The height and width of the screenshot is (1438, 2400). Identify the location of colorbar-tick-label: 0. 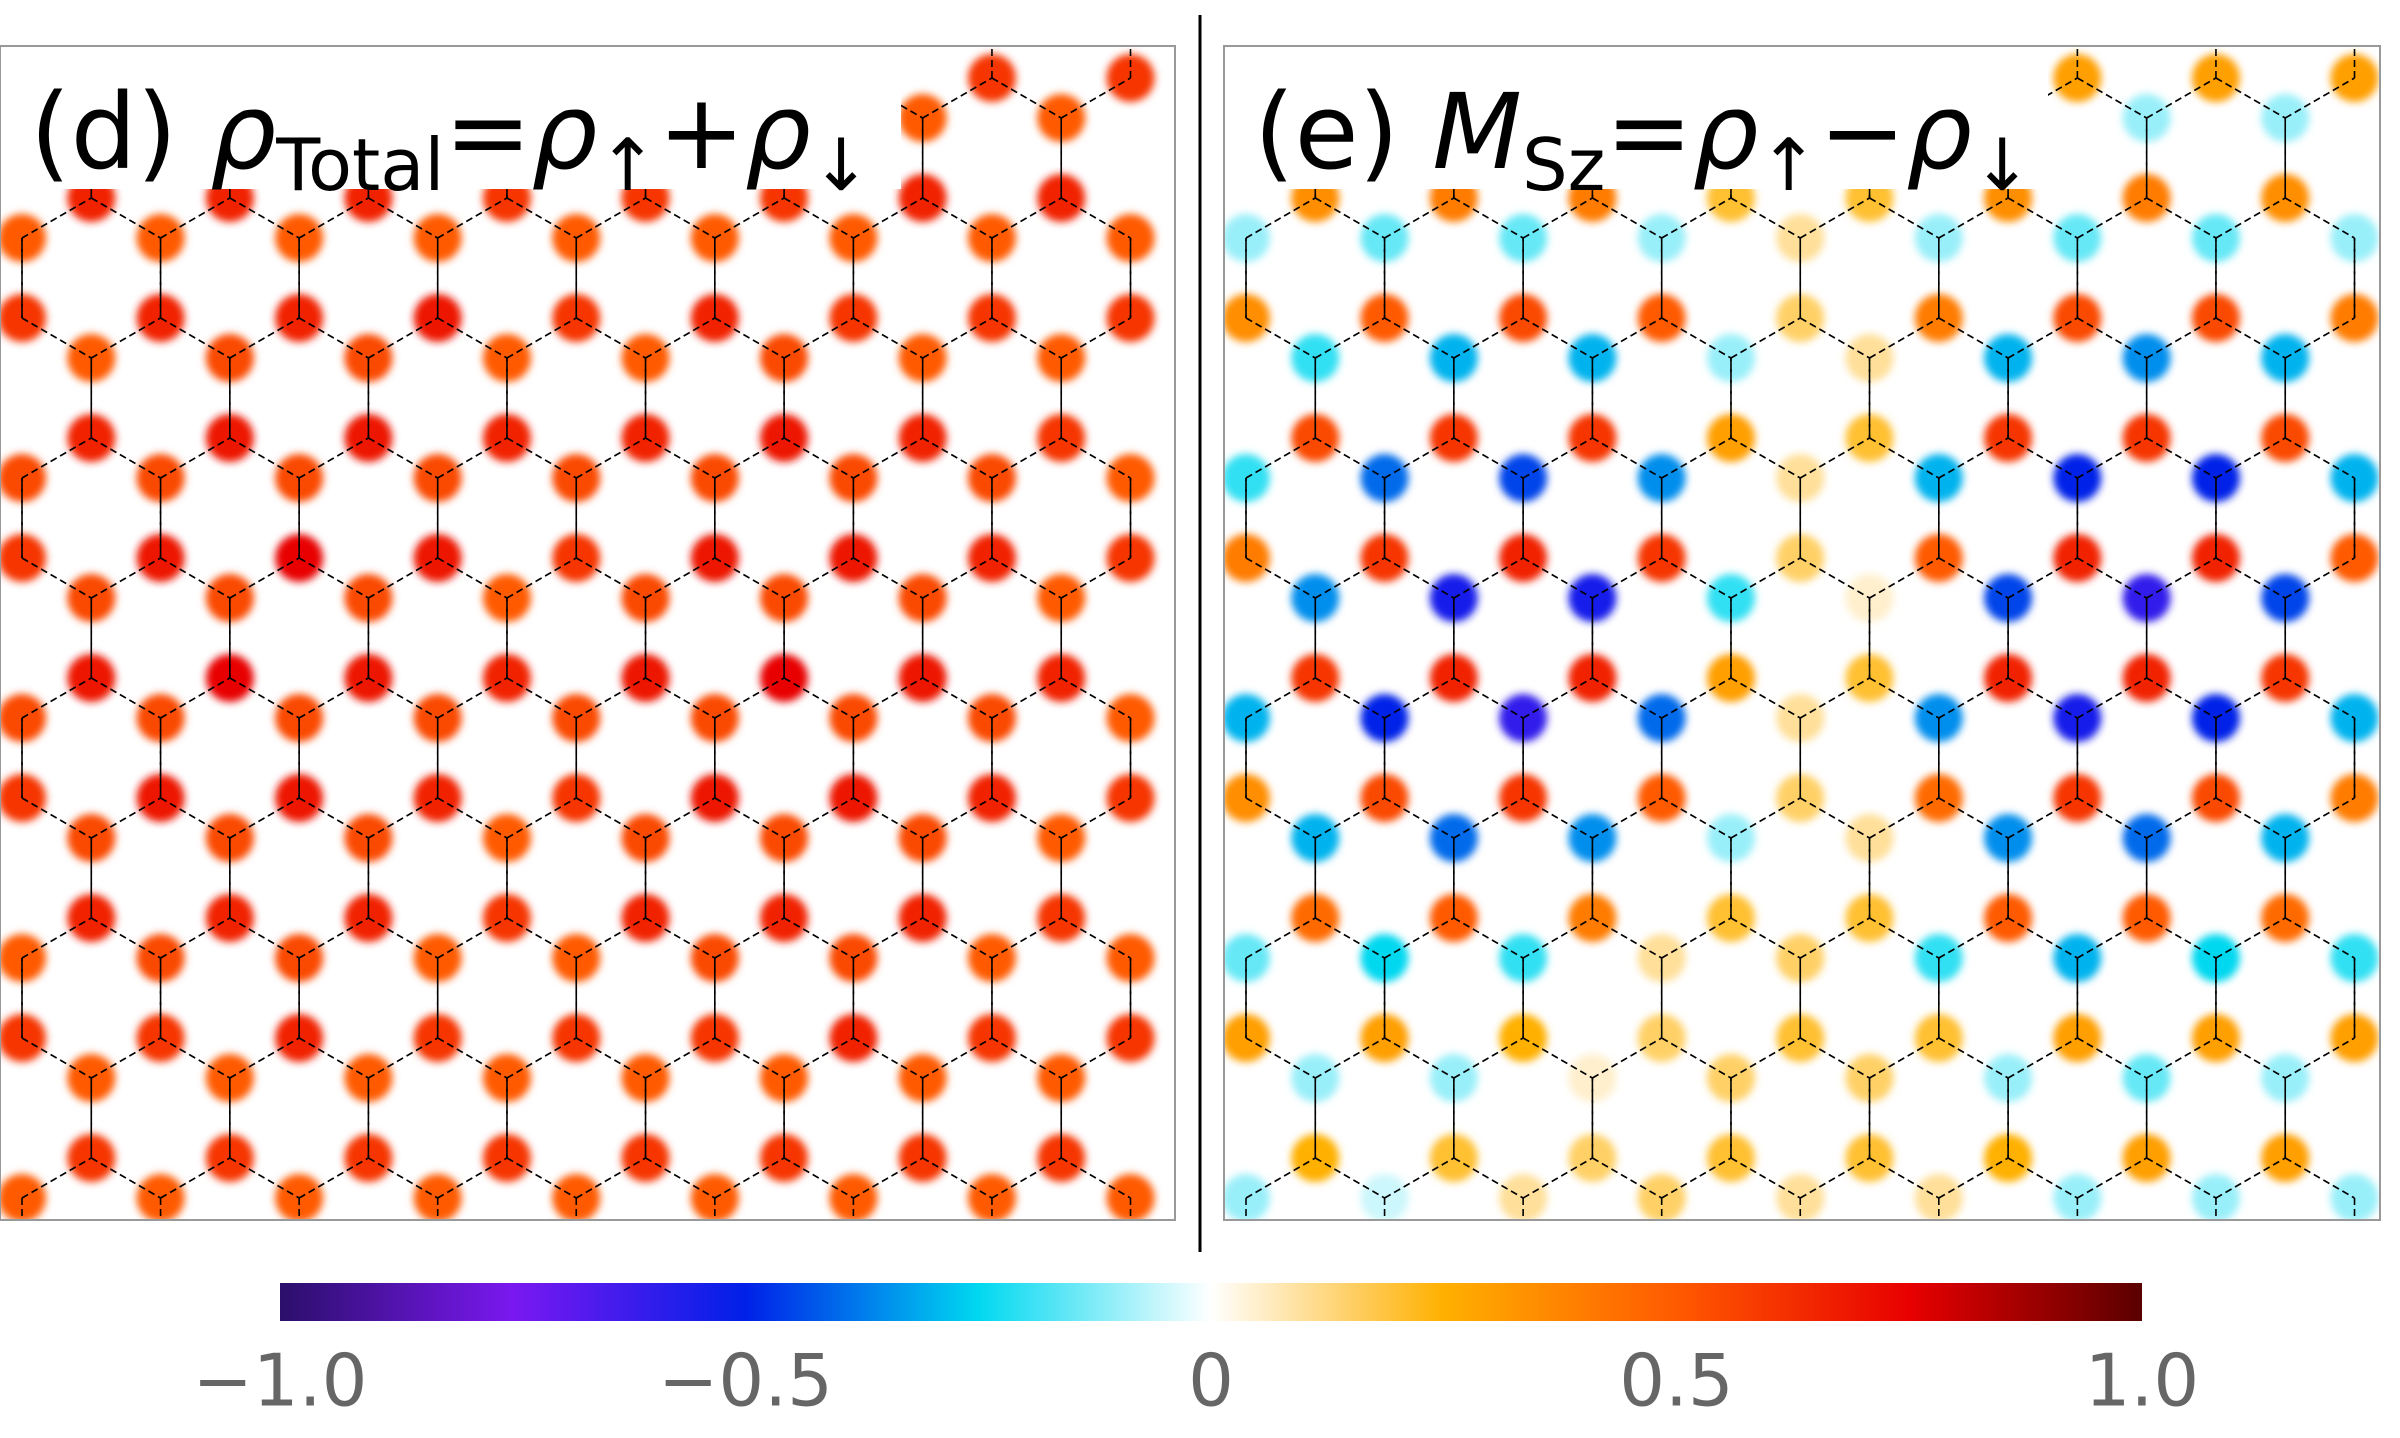
(1211, 1381).